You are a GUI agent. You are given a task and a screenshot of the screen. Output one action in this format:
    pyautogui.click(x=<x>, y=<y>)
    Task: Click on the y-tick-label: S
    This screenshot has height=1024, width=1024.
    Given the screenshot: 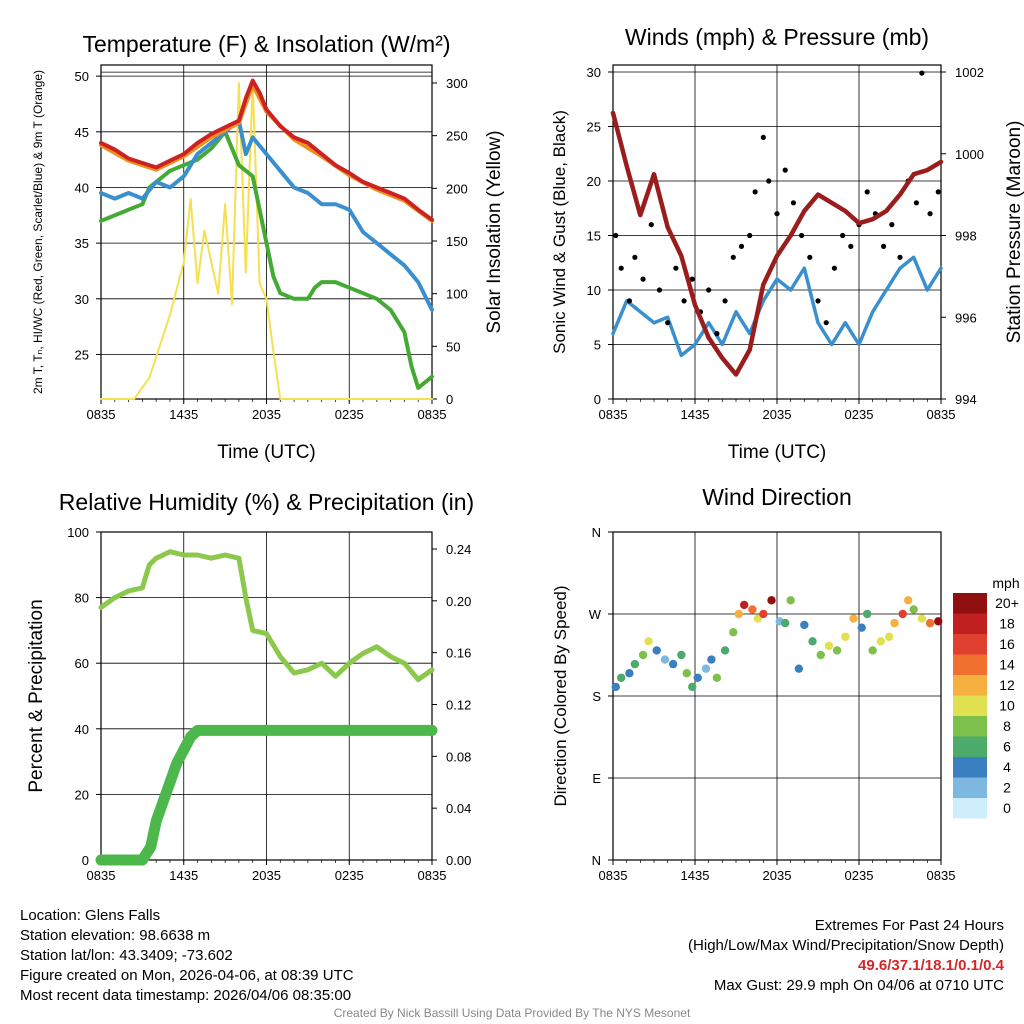 What is the action you would take?
    pyautogui.click(x=596, y=696)
    